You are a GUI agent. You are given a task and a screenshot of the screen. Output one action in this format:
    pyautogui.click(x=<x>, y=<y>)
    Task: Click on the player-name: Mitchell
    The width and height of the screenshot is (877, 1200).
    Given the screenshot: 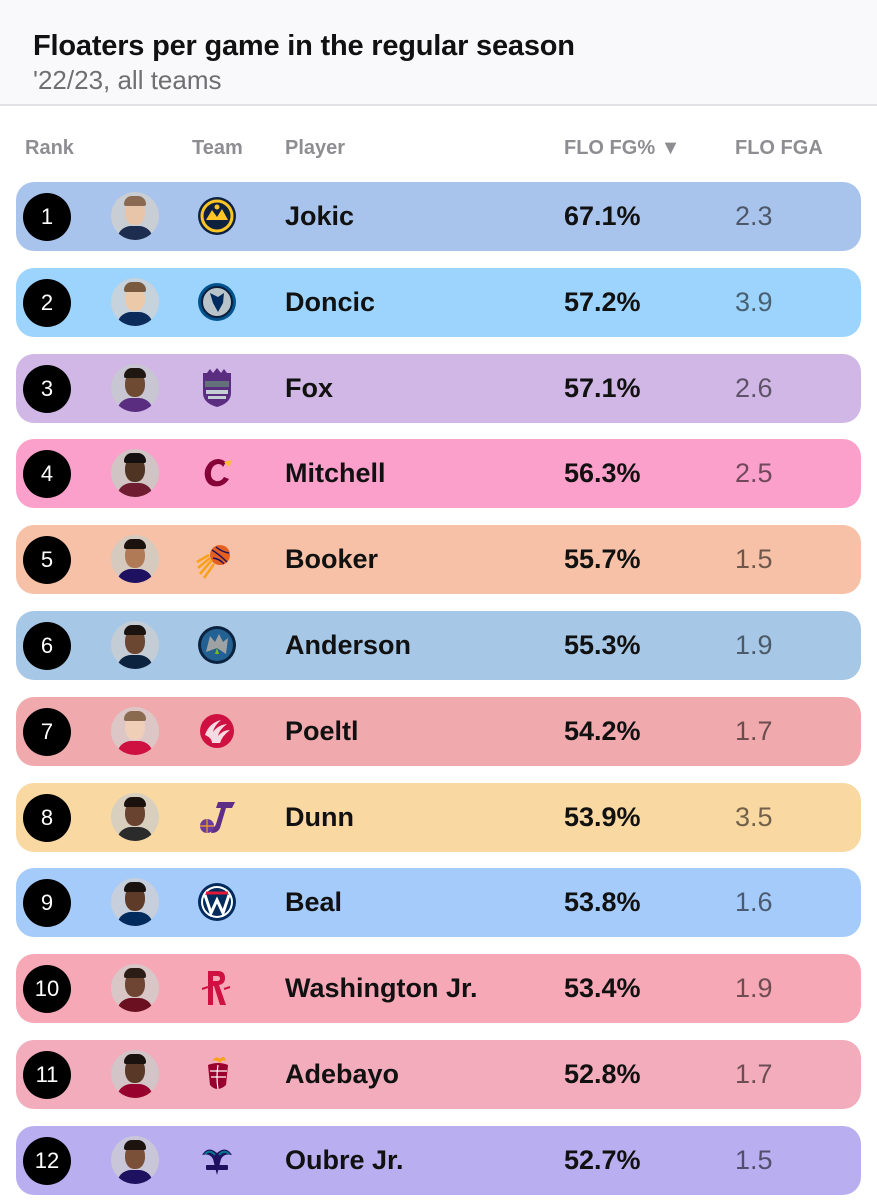 What is the action you would take?
    pyautogui.click(x=335, y=473)
    